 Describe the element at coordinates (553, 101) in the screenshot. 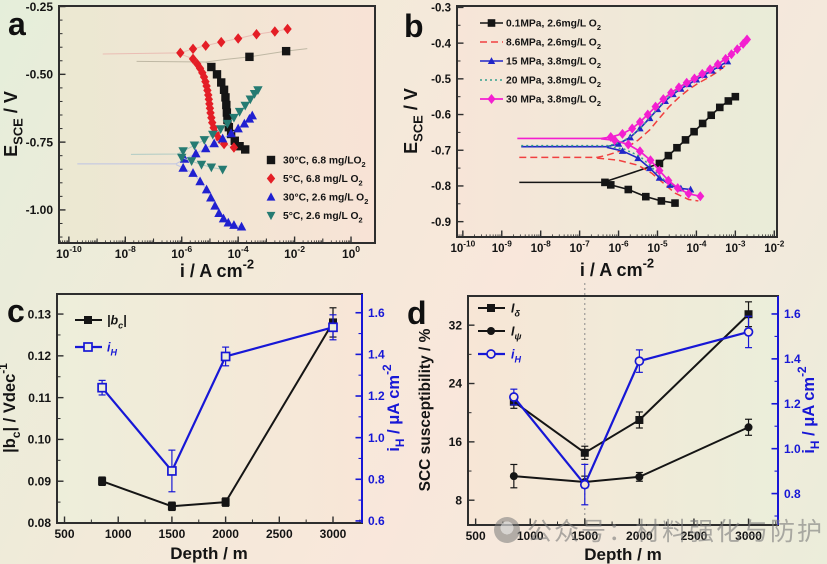

I see `svg-text: 30 MPa, 3.8mg/L O2` at that location.